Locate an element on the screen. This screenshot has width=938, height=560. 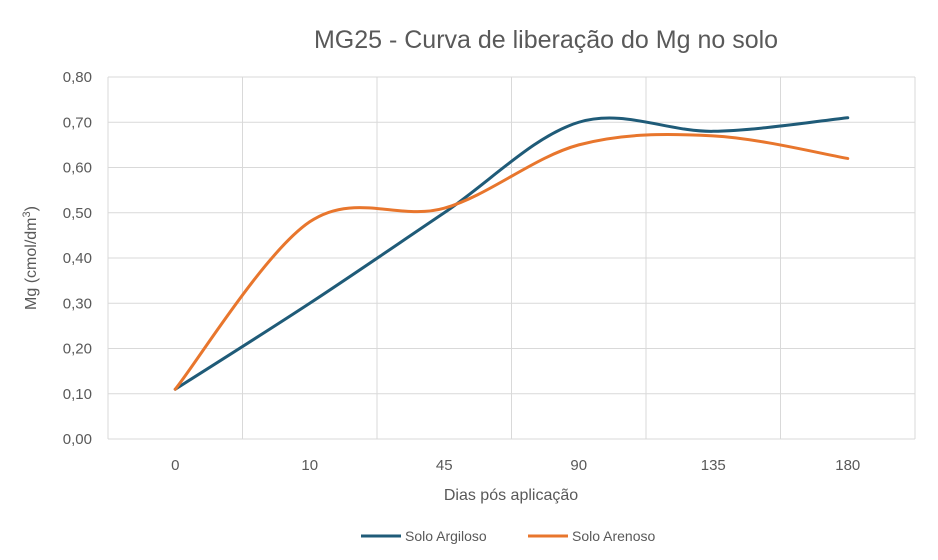
chart-title: MG25 - Curva de liberação do Mg no solo is located at coordinates (546, 40).